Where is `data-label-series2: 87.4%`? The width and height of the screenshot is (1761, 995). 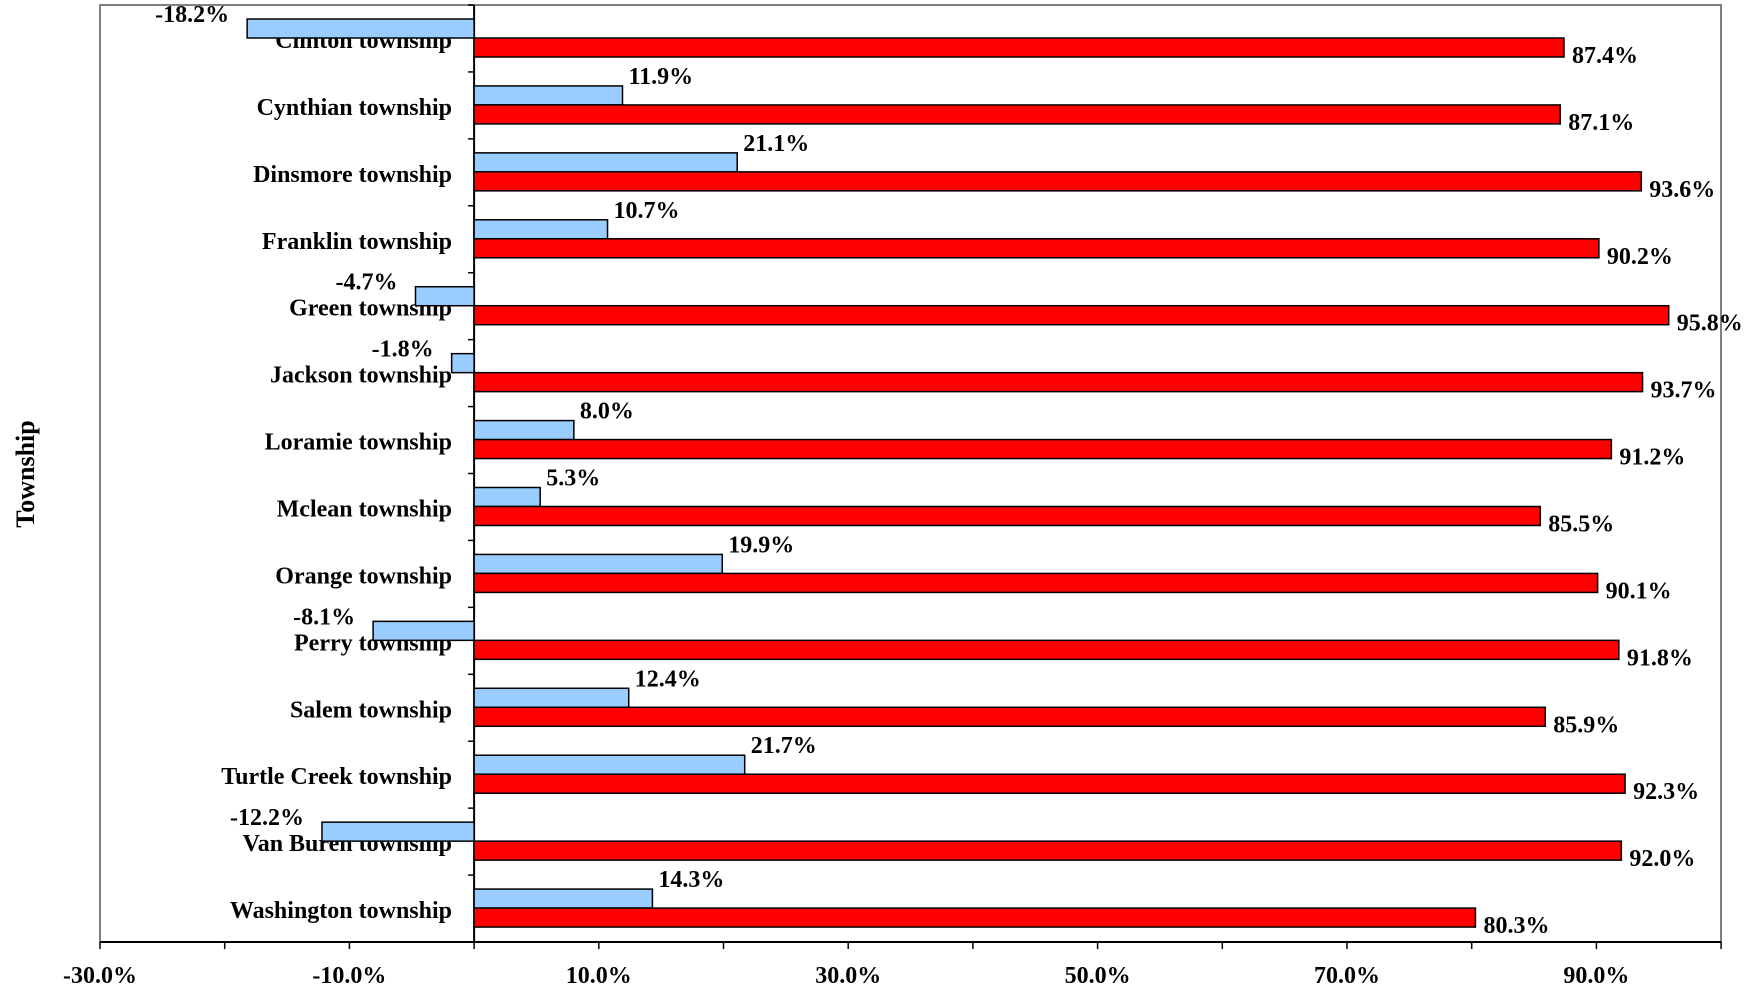 data-label-series2: 87.4% is located at coordinates (1605, 56).